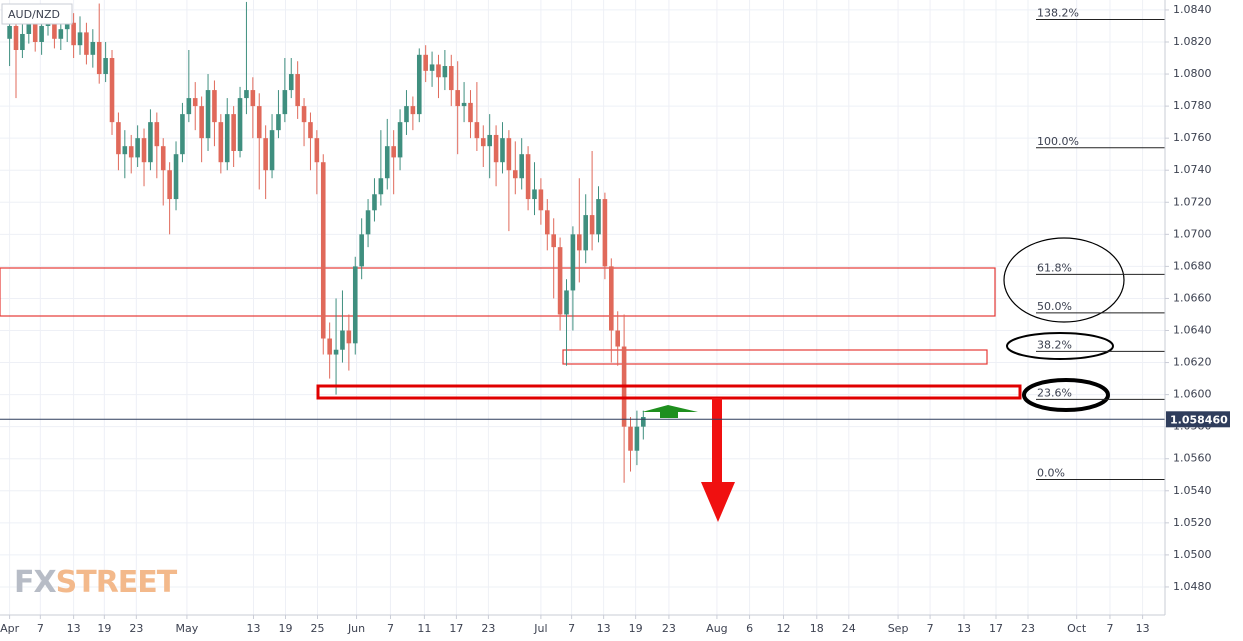 The width and height of the screenshot is (1243, 641). What do you see at coordinates (1054, 344) in the screenshot?
I see `fib-label: 38.2%` at bounding box center [1054, 344].